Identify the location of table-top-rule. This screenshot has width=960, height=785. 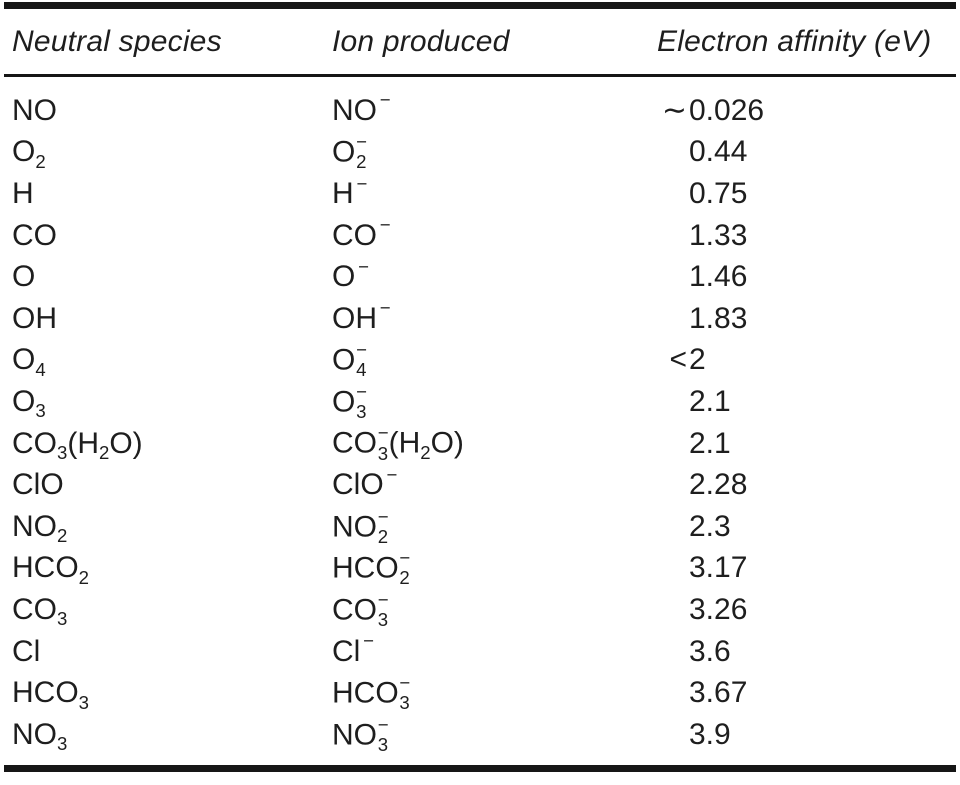
(480, 5).